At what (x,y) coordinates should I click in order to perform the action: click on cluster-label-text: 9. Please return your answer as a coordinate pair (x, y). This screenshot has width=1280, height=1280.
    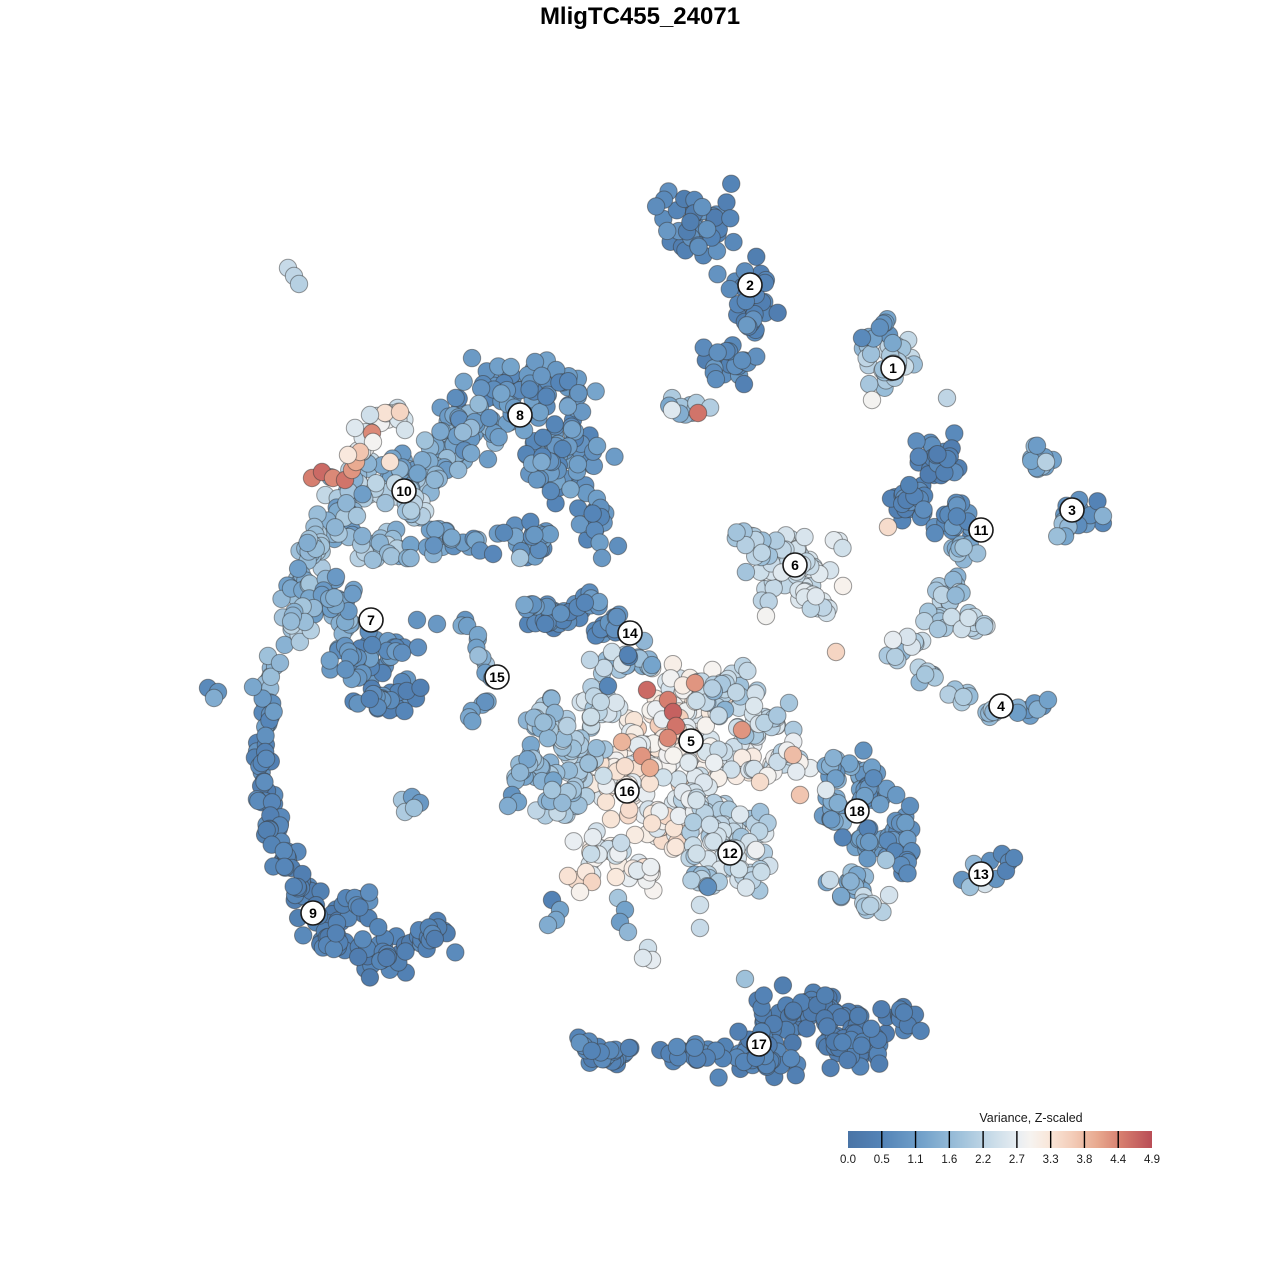
    Looking at the image, I should click on (313, 913).